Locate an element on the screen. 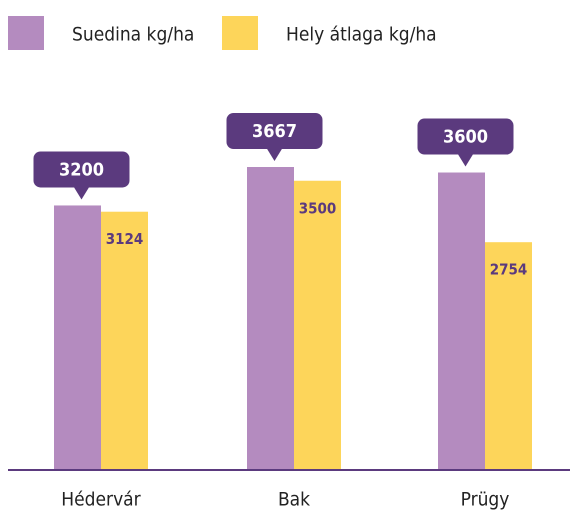  data-label: 3600 is located at coordinates (465, 137).